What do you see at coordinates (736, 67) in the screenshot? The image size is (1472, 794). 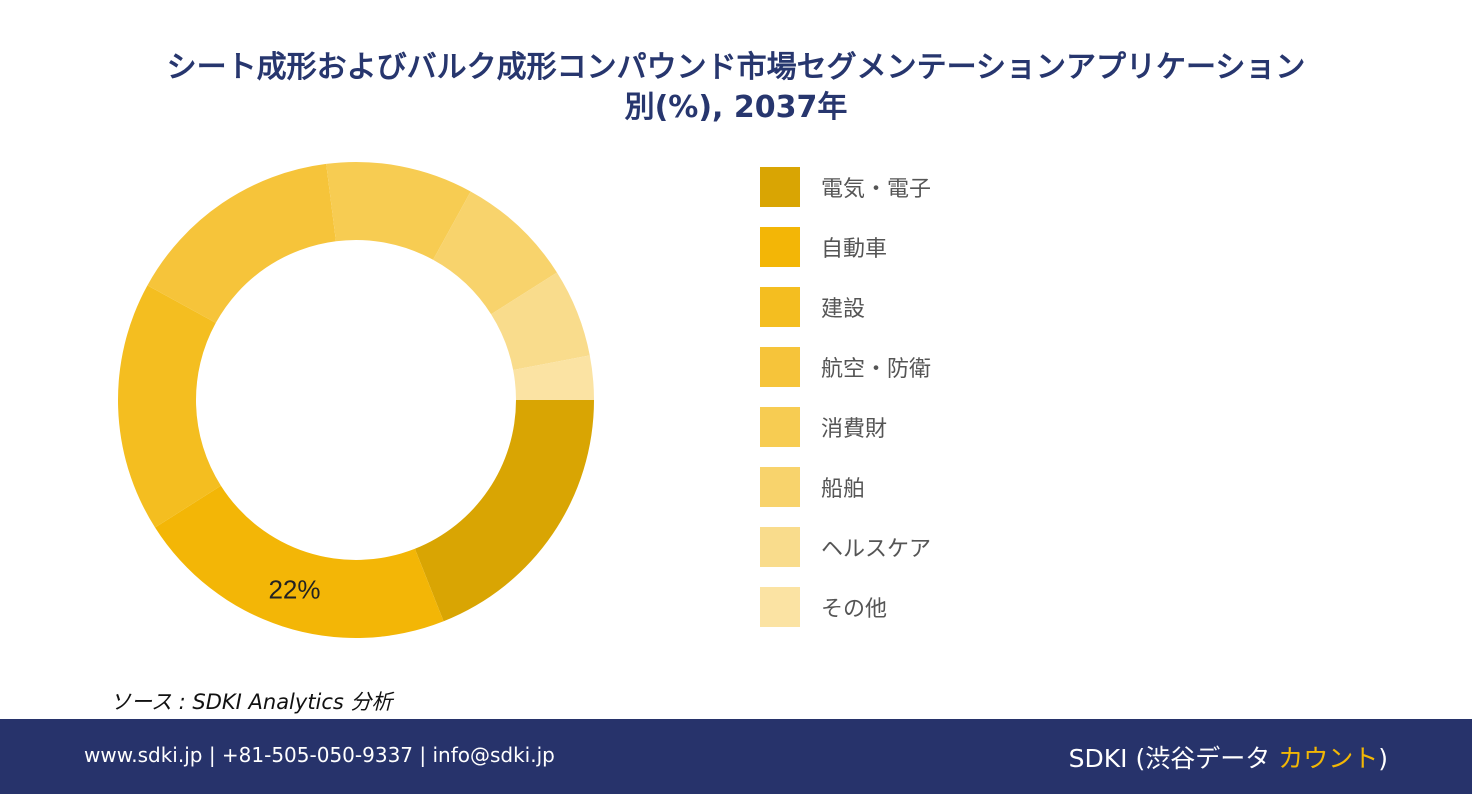 I see `chart-title-line1: シート成形およびバルク成形コンパウンド市場セグメンテーションアプリケーション` at bounding box center [736, 67].